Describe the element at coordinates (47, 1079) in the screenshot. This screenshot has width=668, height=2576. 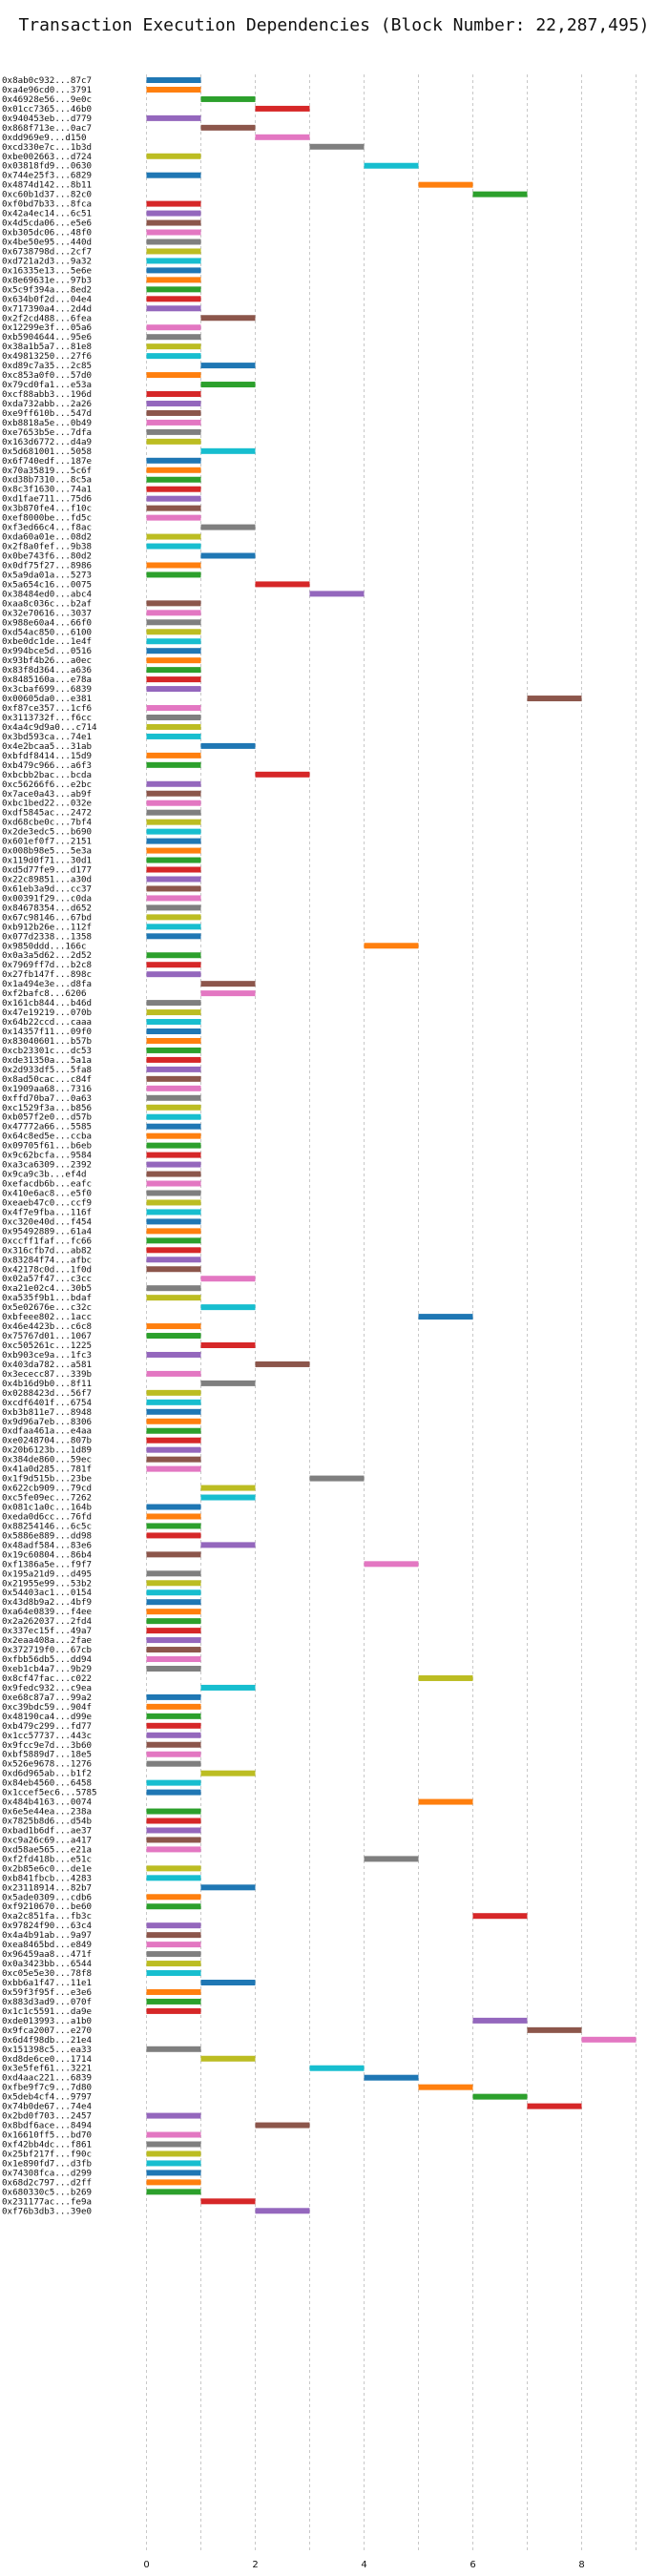
I see `transaction-label: 0x8ad50cac...c84f` at that location.